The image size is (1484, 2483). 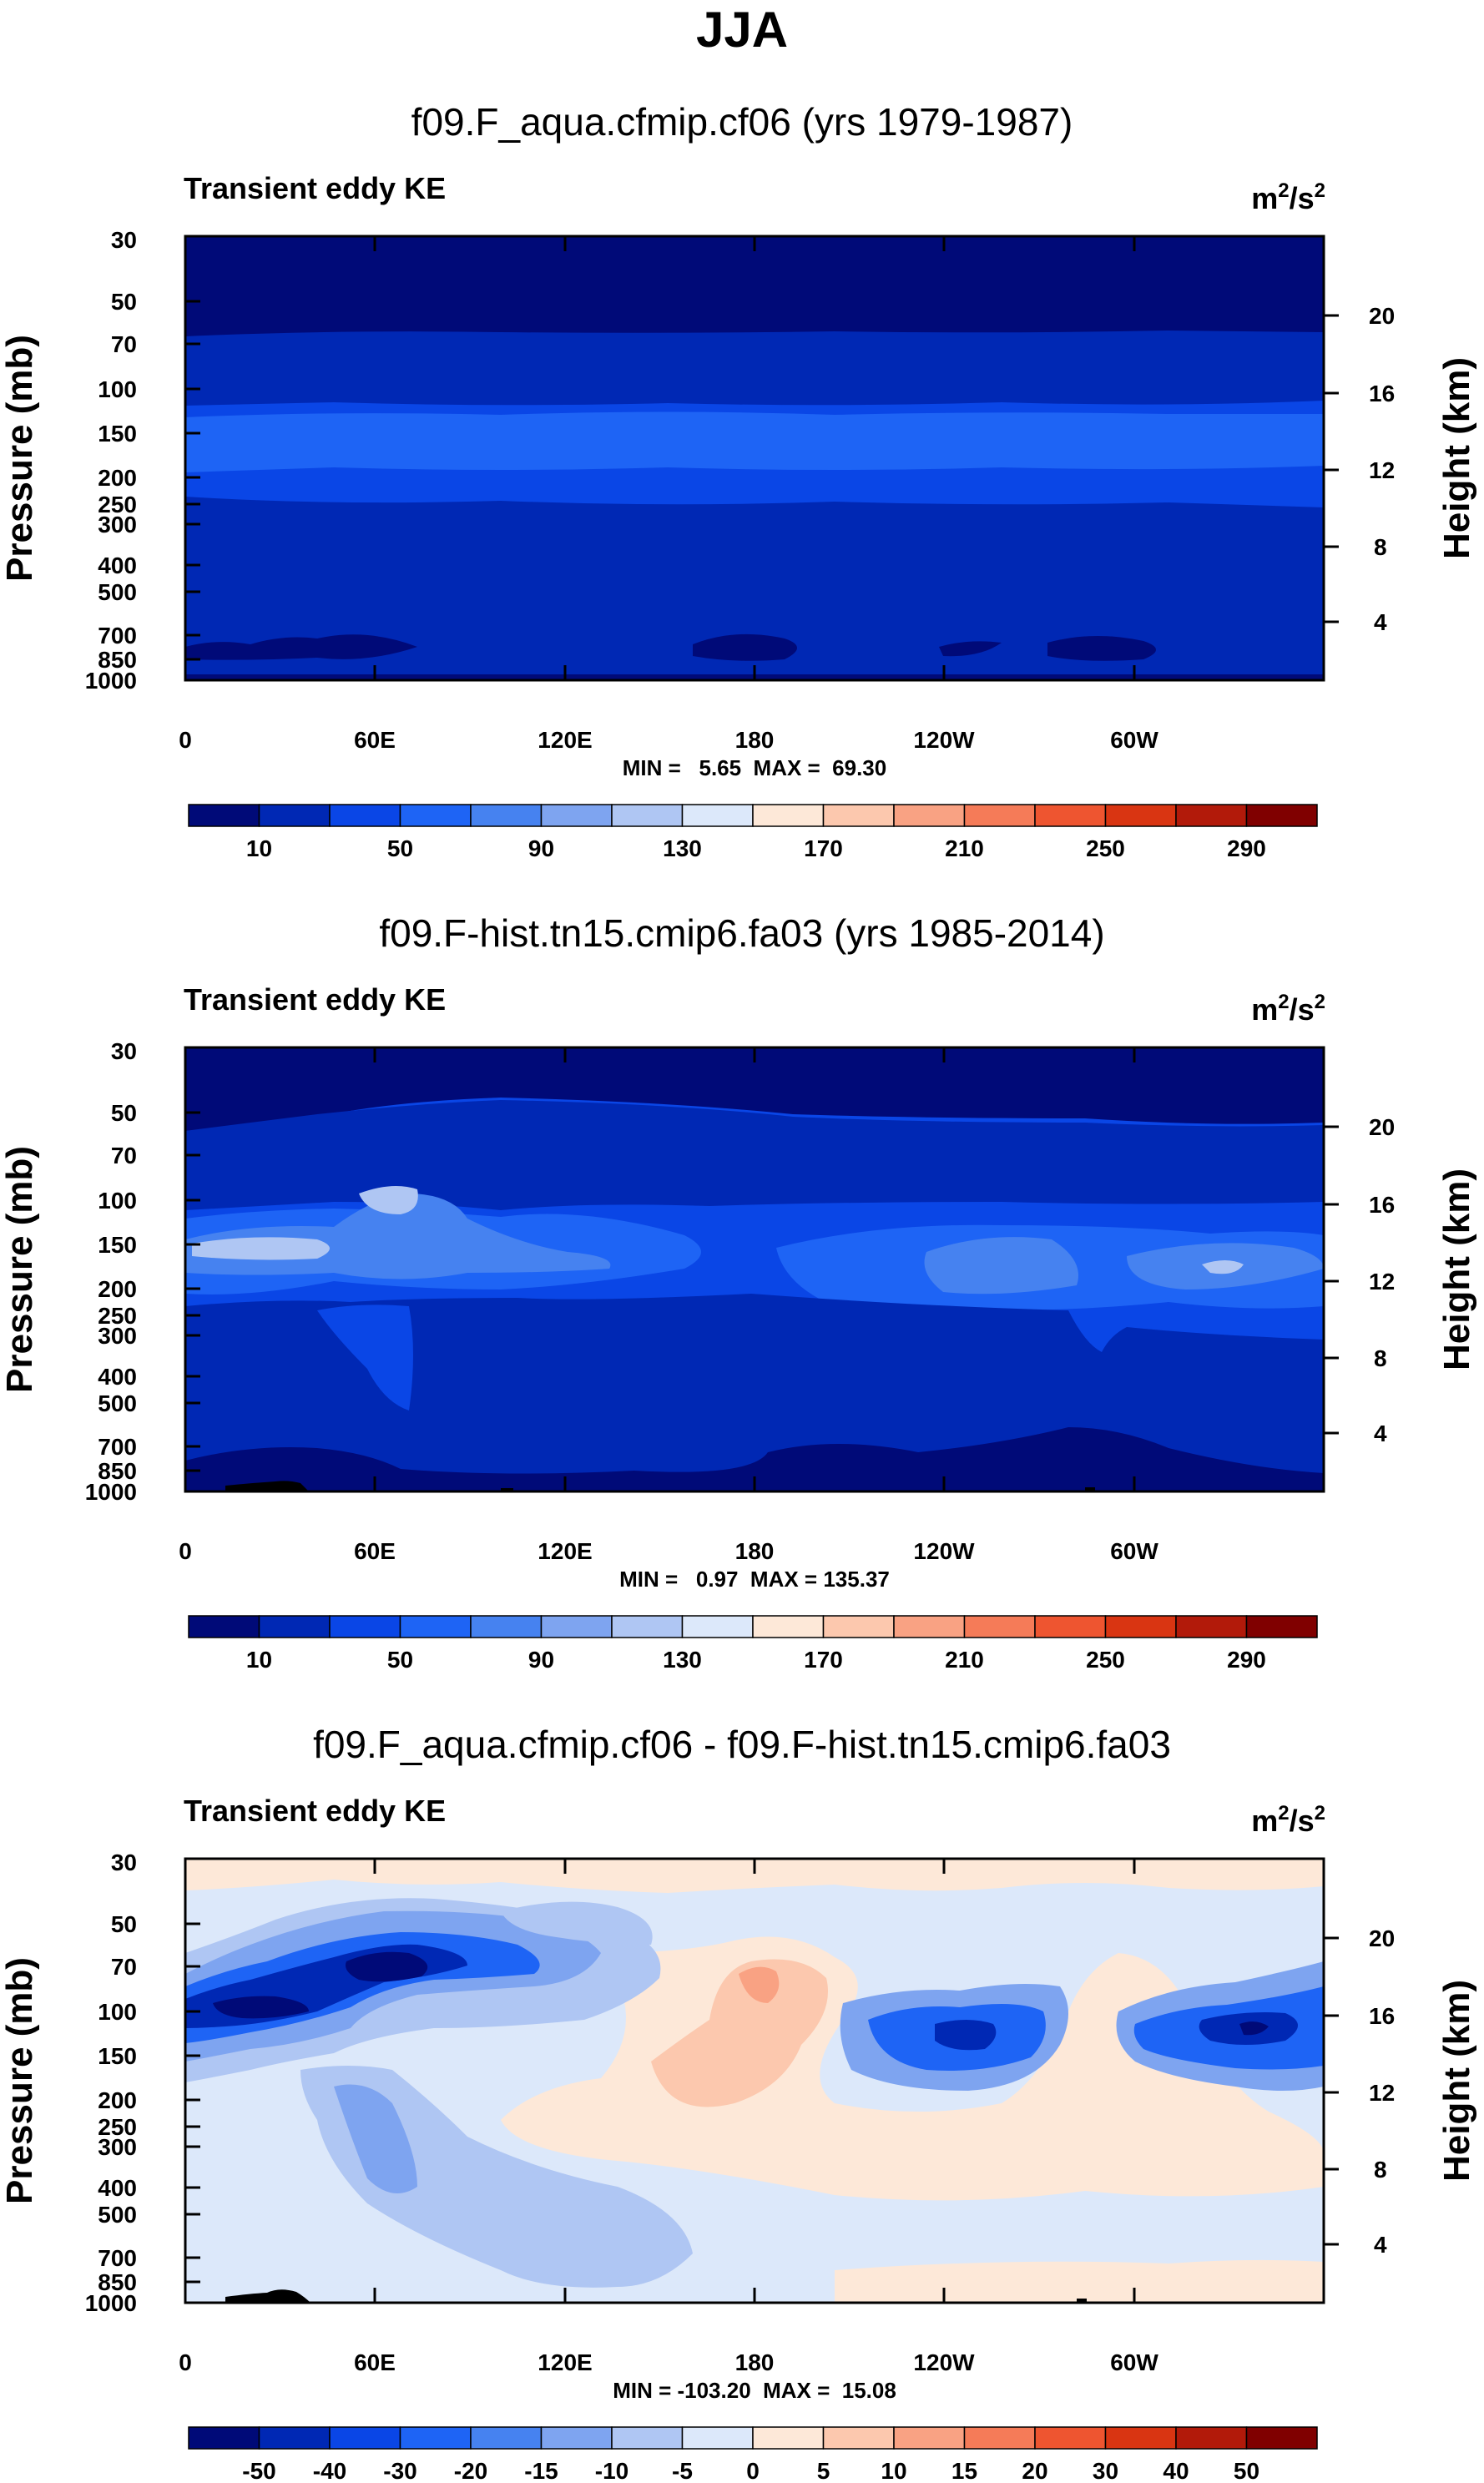 I want to click on x-tick-label: 60E, so click(x=375, y=1551).